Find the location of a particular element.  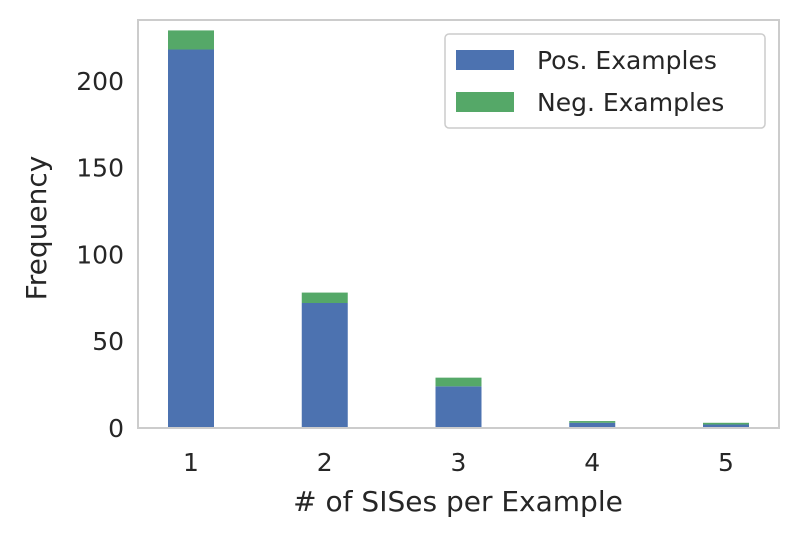

x-ticks-group: 1 2 3 4 5 is located at coordinates (458, 462).